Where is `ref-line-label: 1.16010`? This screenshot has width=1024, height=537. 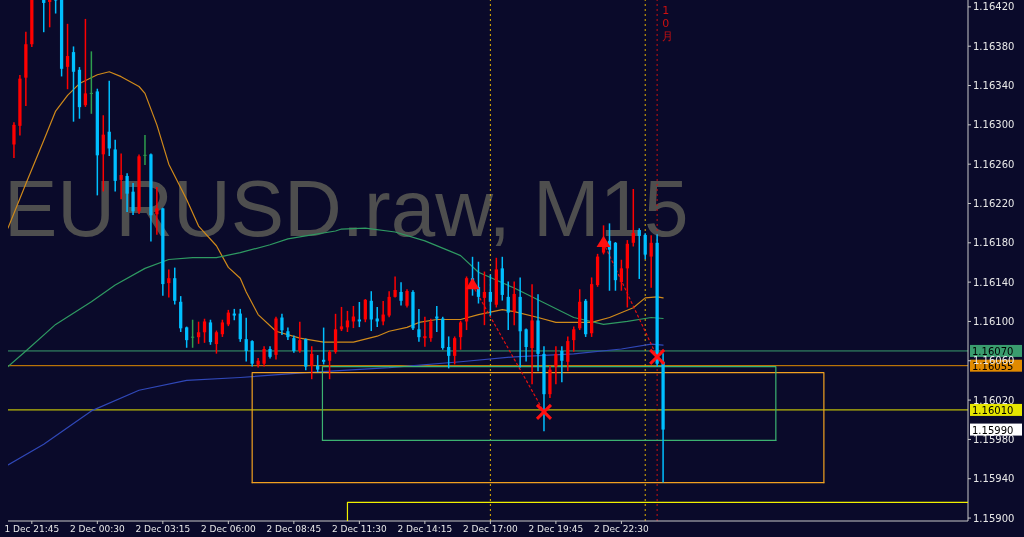 ref-line-label: 1.16010 is located at coordinates (993, 410).